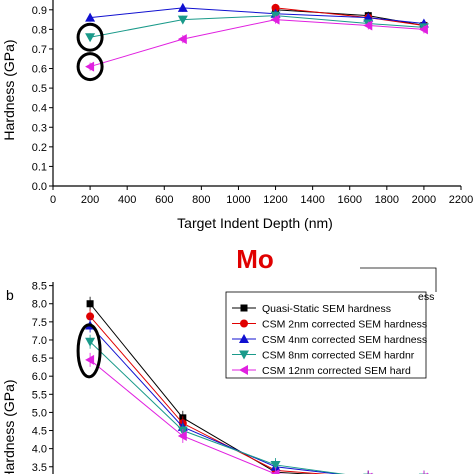 The width and height of the screenshot is (474, 474). Describe the element at coordinates (338, 356) in the screenshot. I see `legend-entry-label: CSM 8nm corrected SEM hardnr` at that location.